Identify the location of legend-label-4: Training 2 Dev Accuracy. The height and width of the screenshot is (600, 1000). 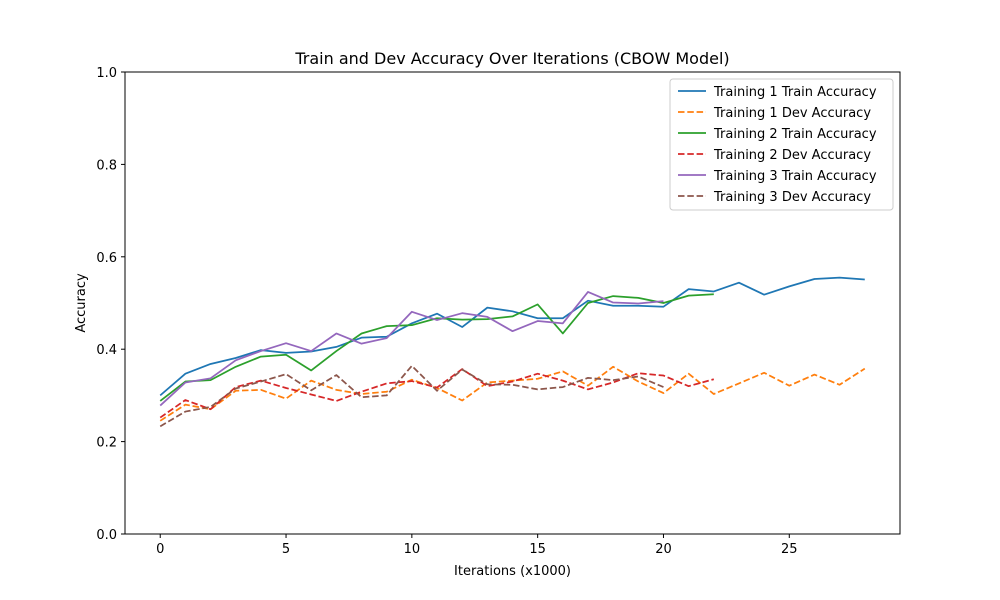
(792, 155).